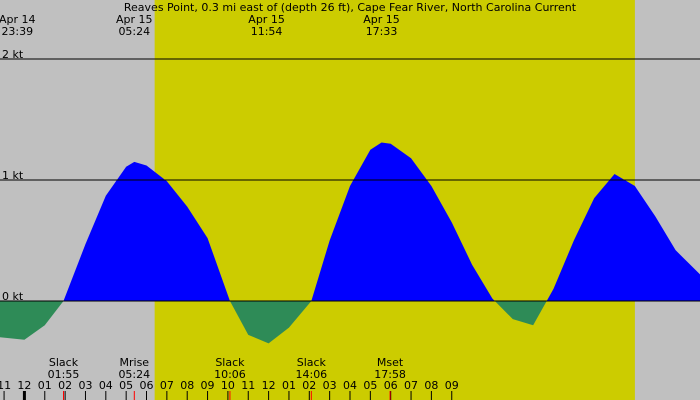 Image resolution: width=700 pixels, height=400 pixels. Describe the element at coordinates (390, 374) in the screenshot. I see `event-label-time-4: 17:58` at that location.